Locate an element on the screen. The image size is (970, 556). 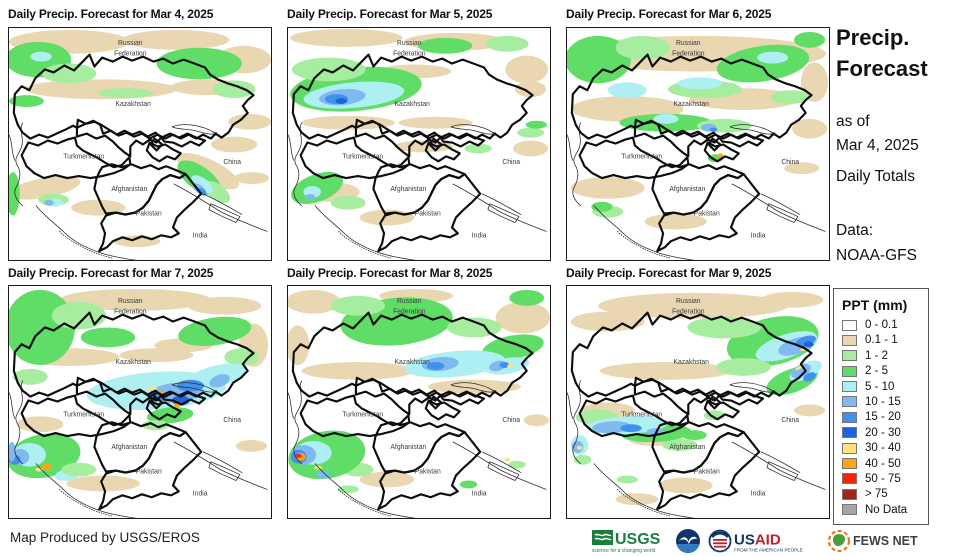
legend-row: 50 - 75 is located at coordinates (885, 479).